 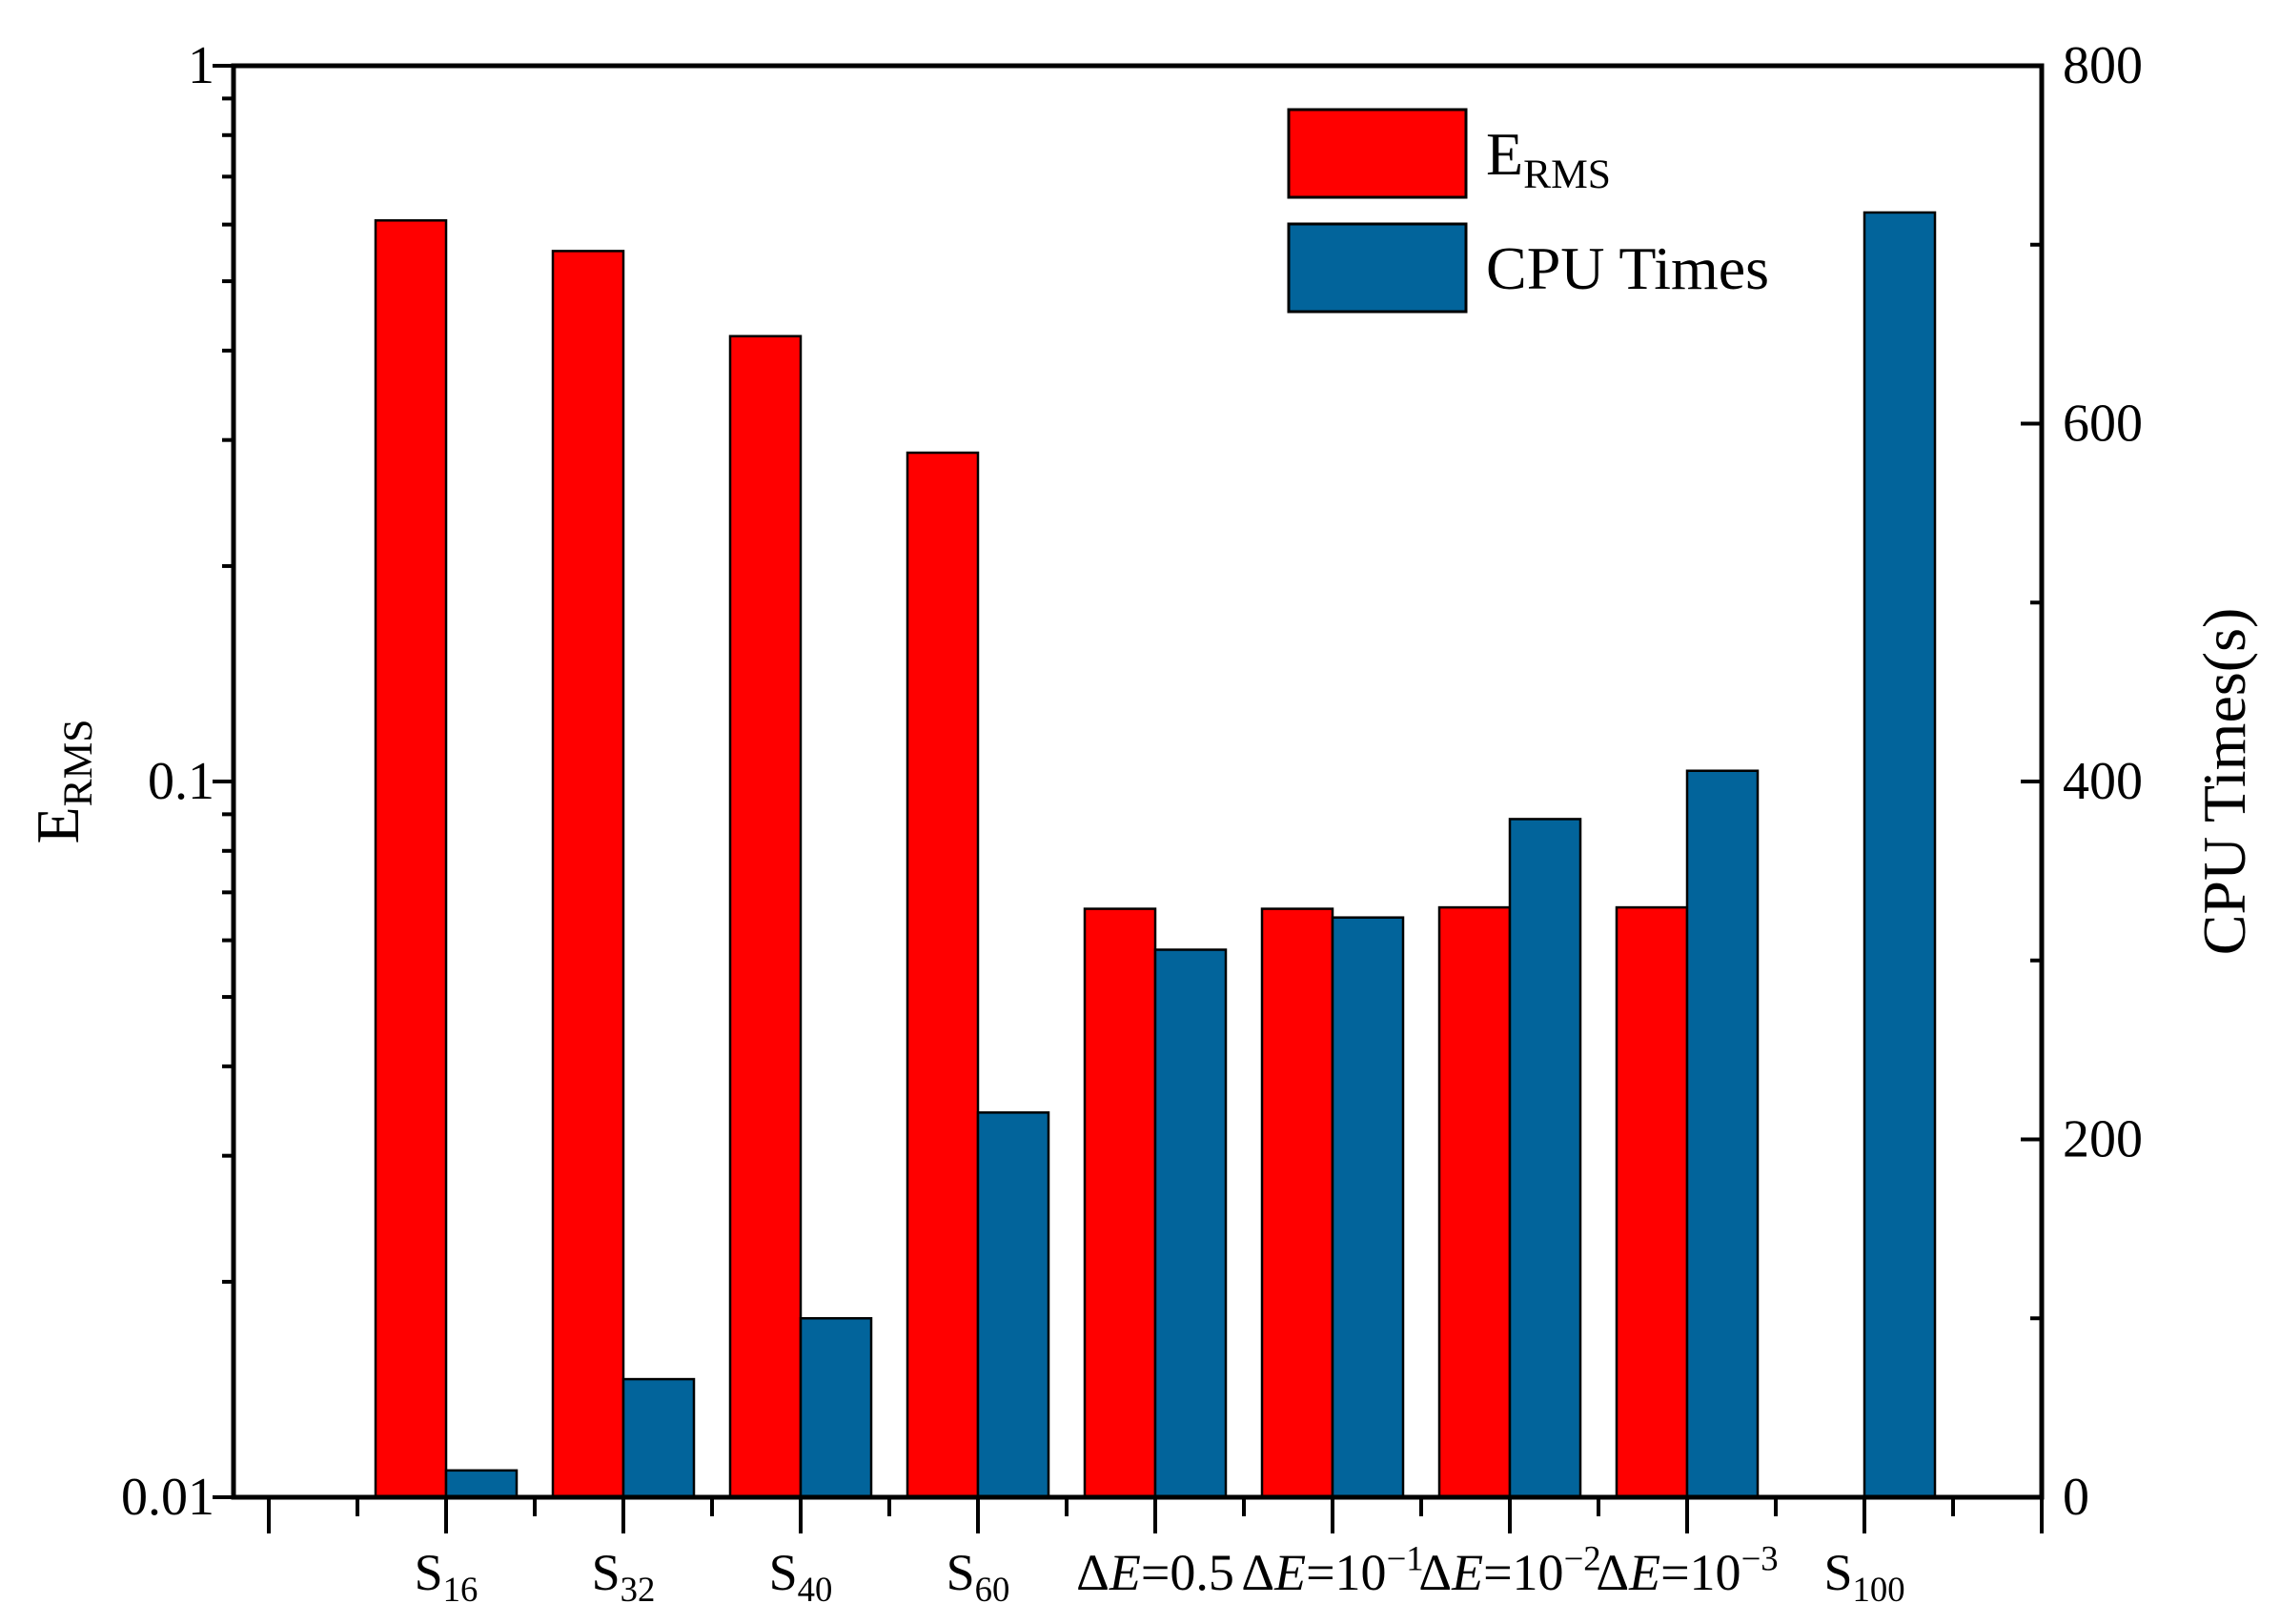 I want to click on bar-cpu-dE0.5, so click(x=1190, y=1223).